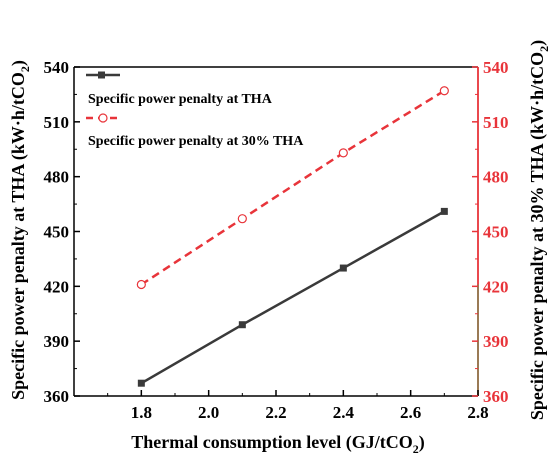  I want to click on x-tick-label: 1.8, so click(141, 412).